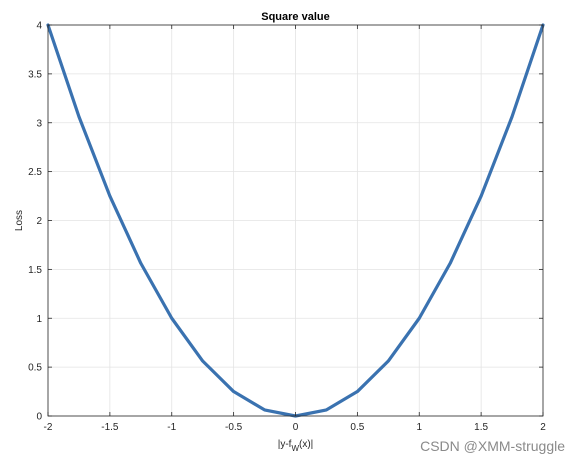 This screenshot has width=579, height=460. Describe the element at coordinates (39, 123) in the screenshot. I see `y-tick-label: 3` at that location.